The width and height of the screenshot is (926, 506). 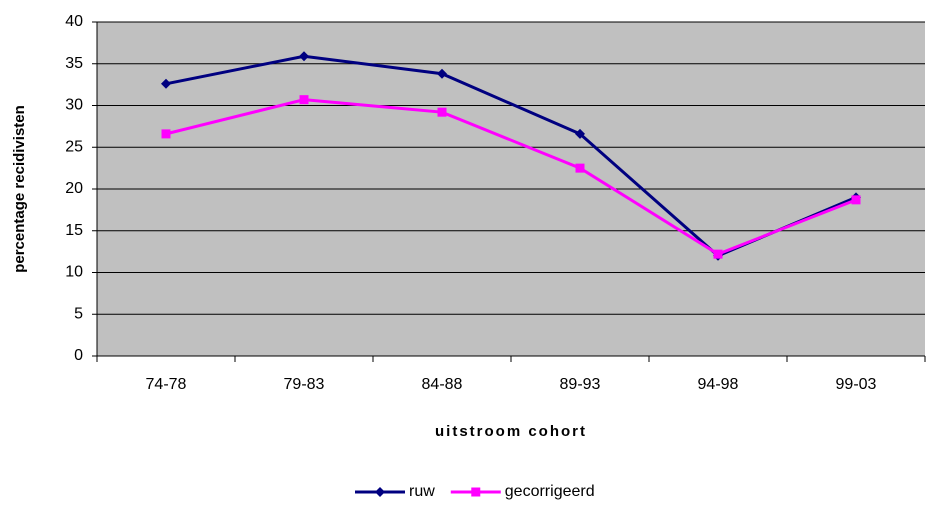 What do you see at coordinates (74, 272) in the screenshot?
I see `y-tick-label: 10` at bounding box center [74, 272].